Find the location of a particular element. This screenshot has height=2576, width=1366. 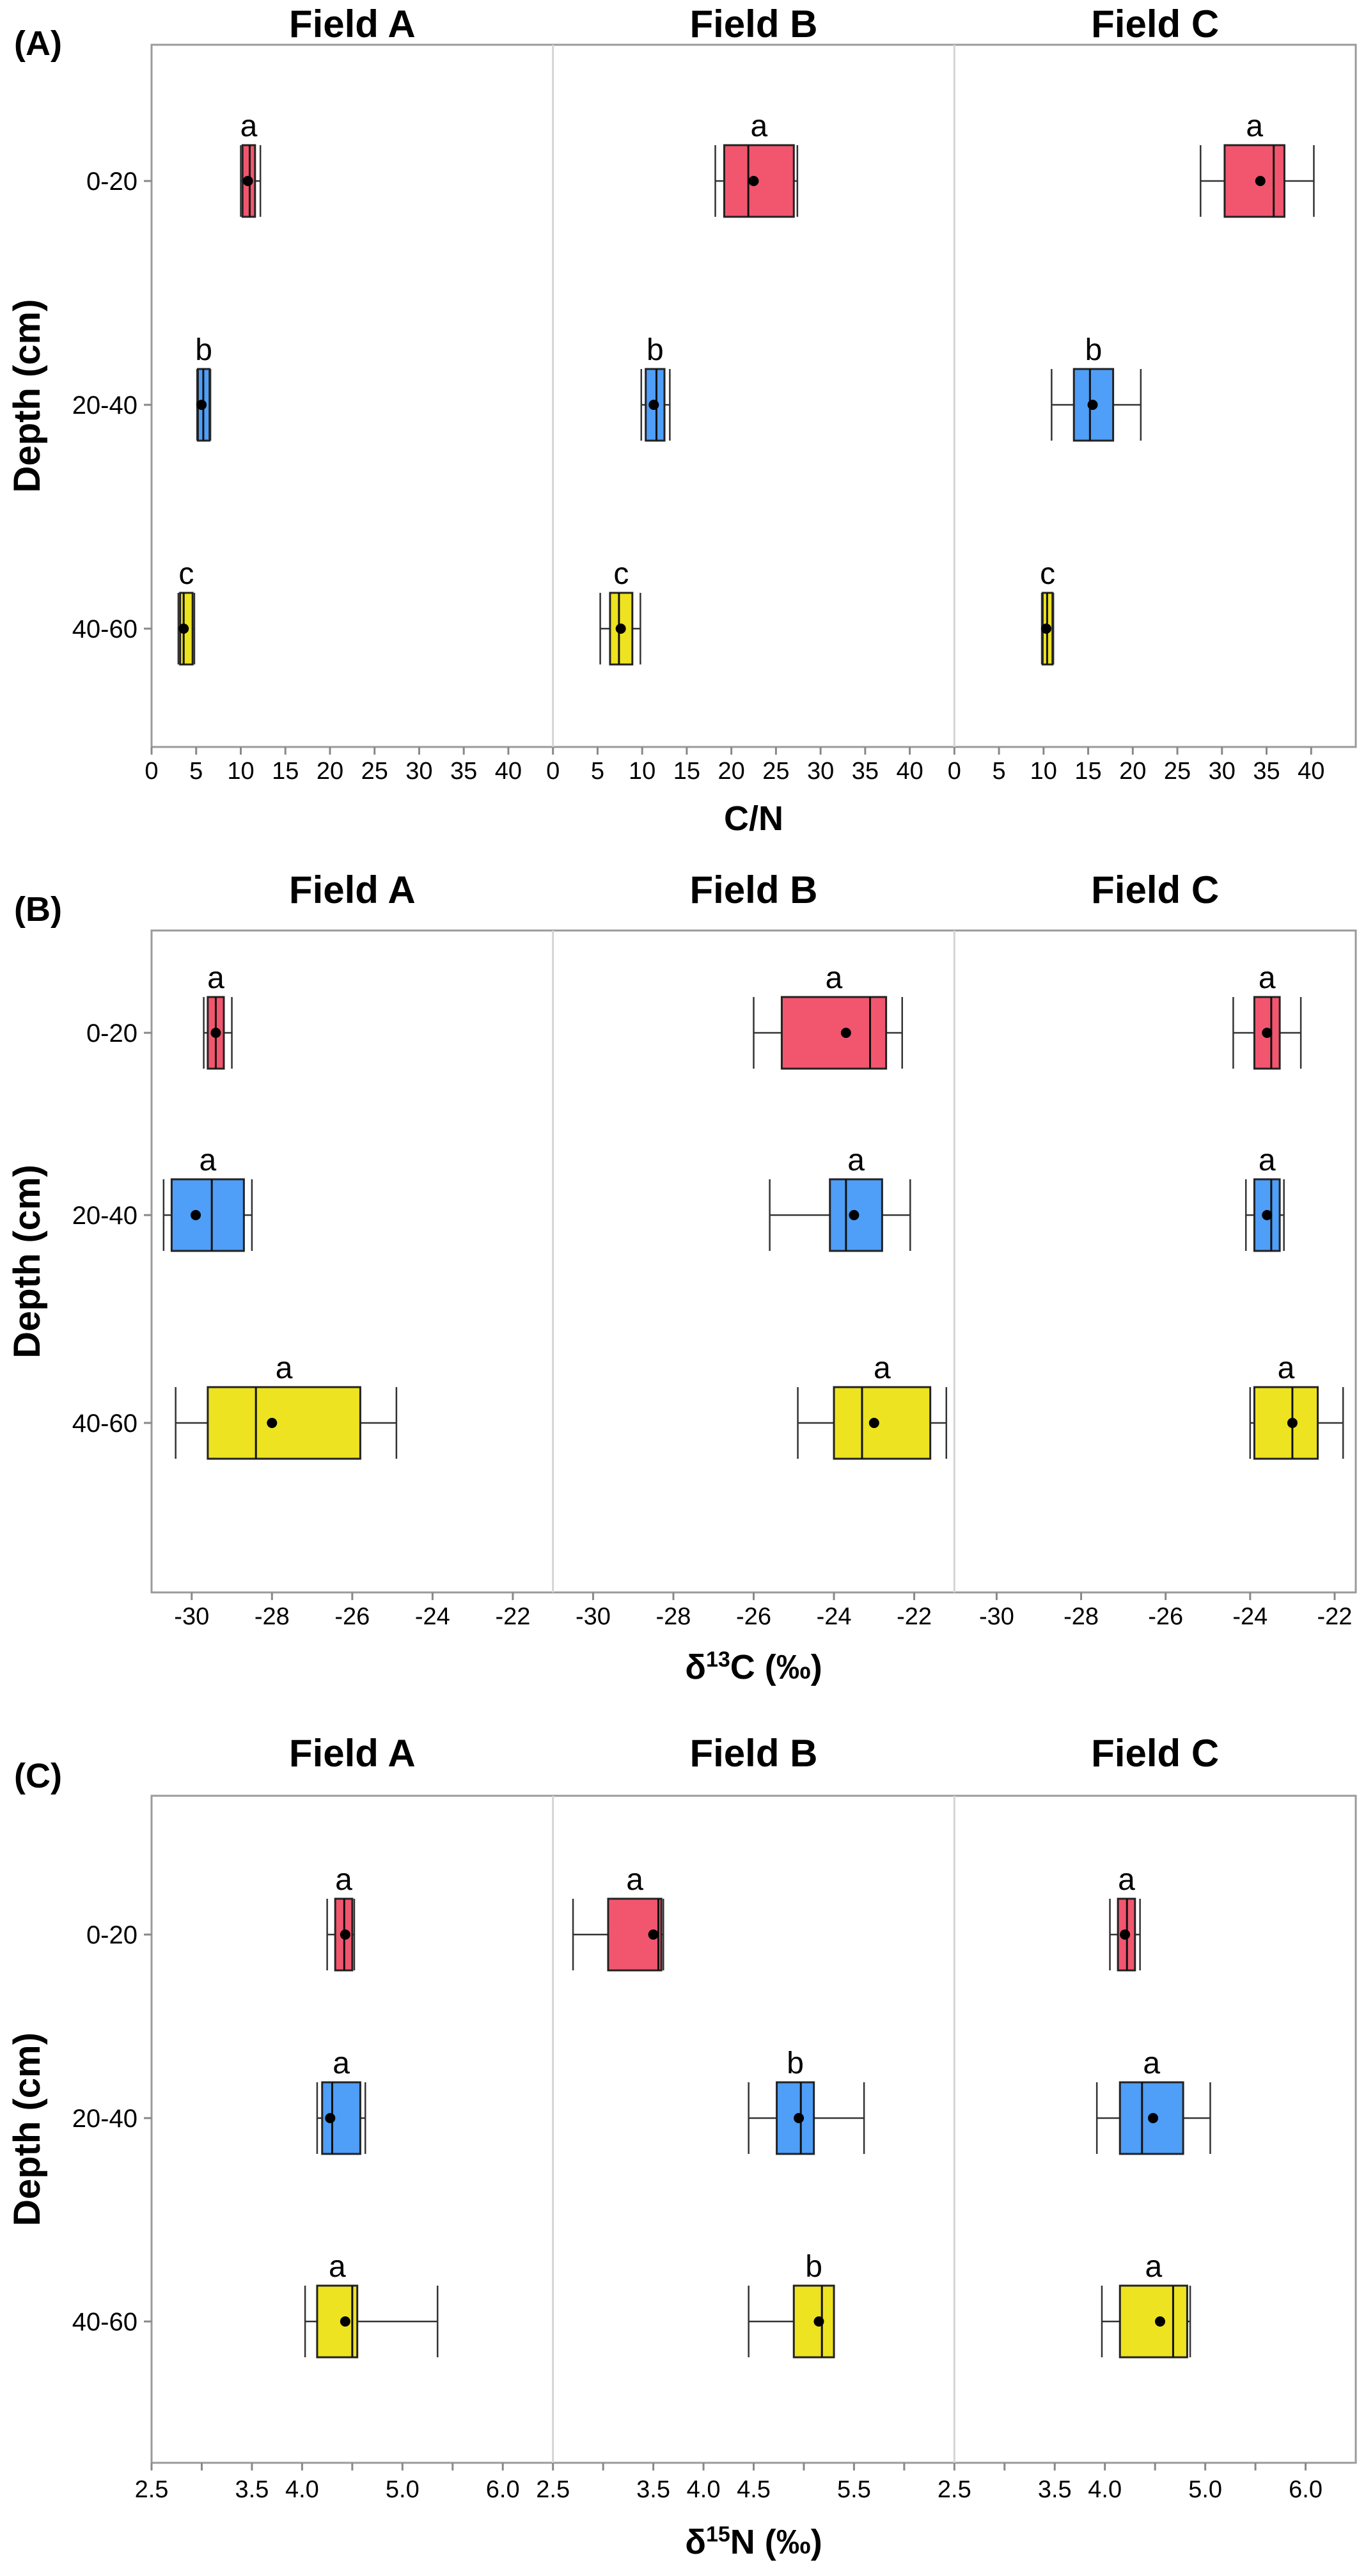

panel-label: (A) is located at coordinates (38, 43).